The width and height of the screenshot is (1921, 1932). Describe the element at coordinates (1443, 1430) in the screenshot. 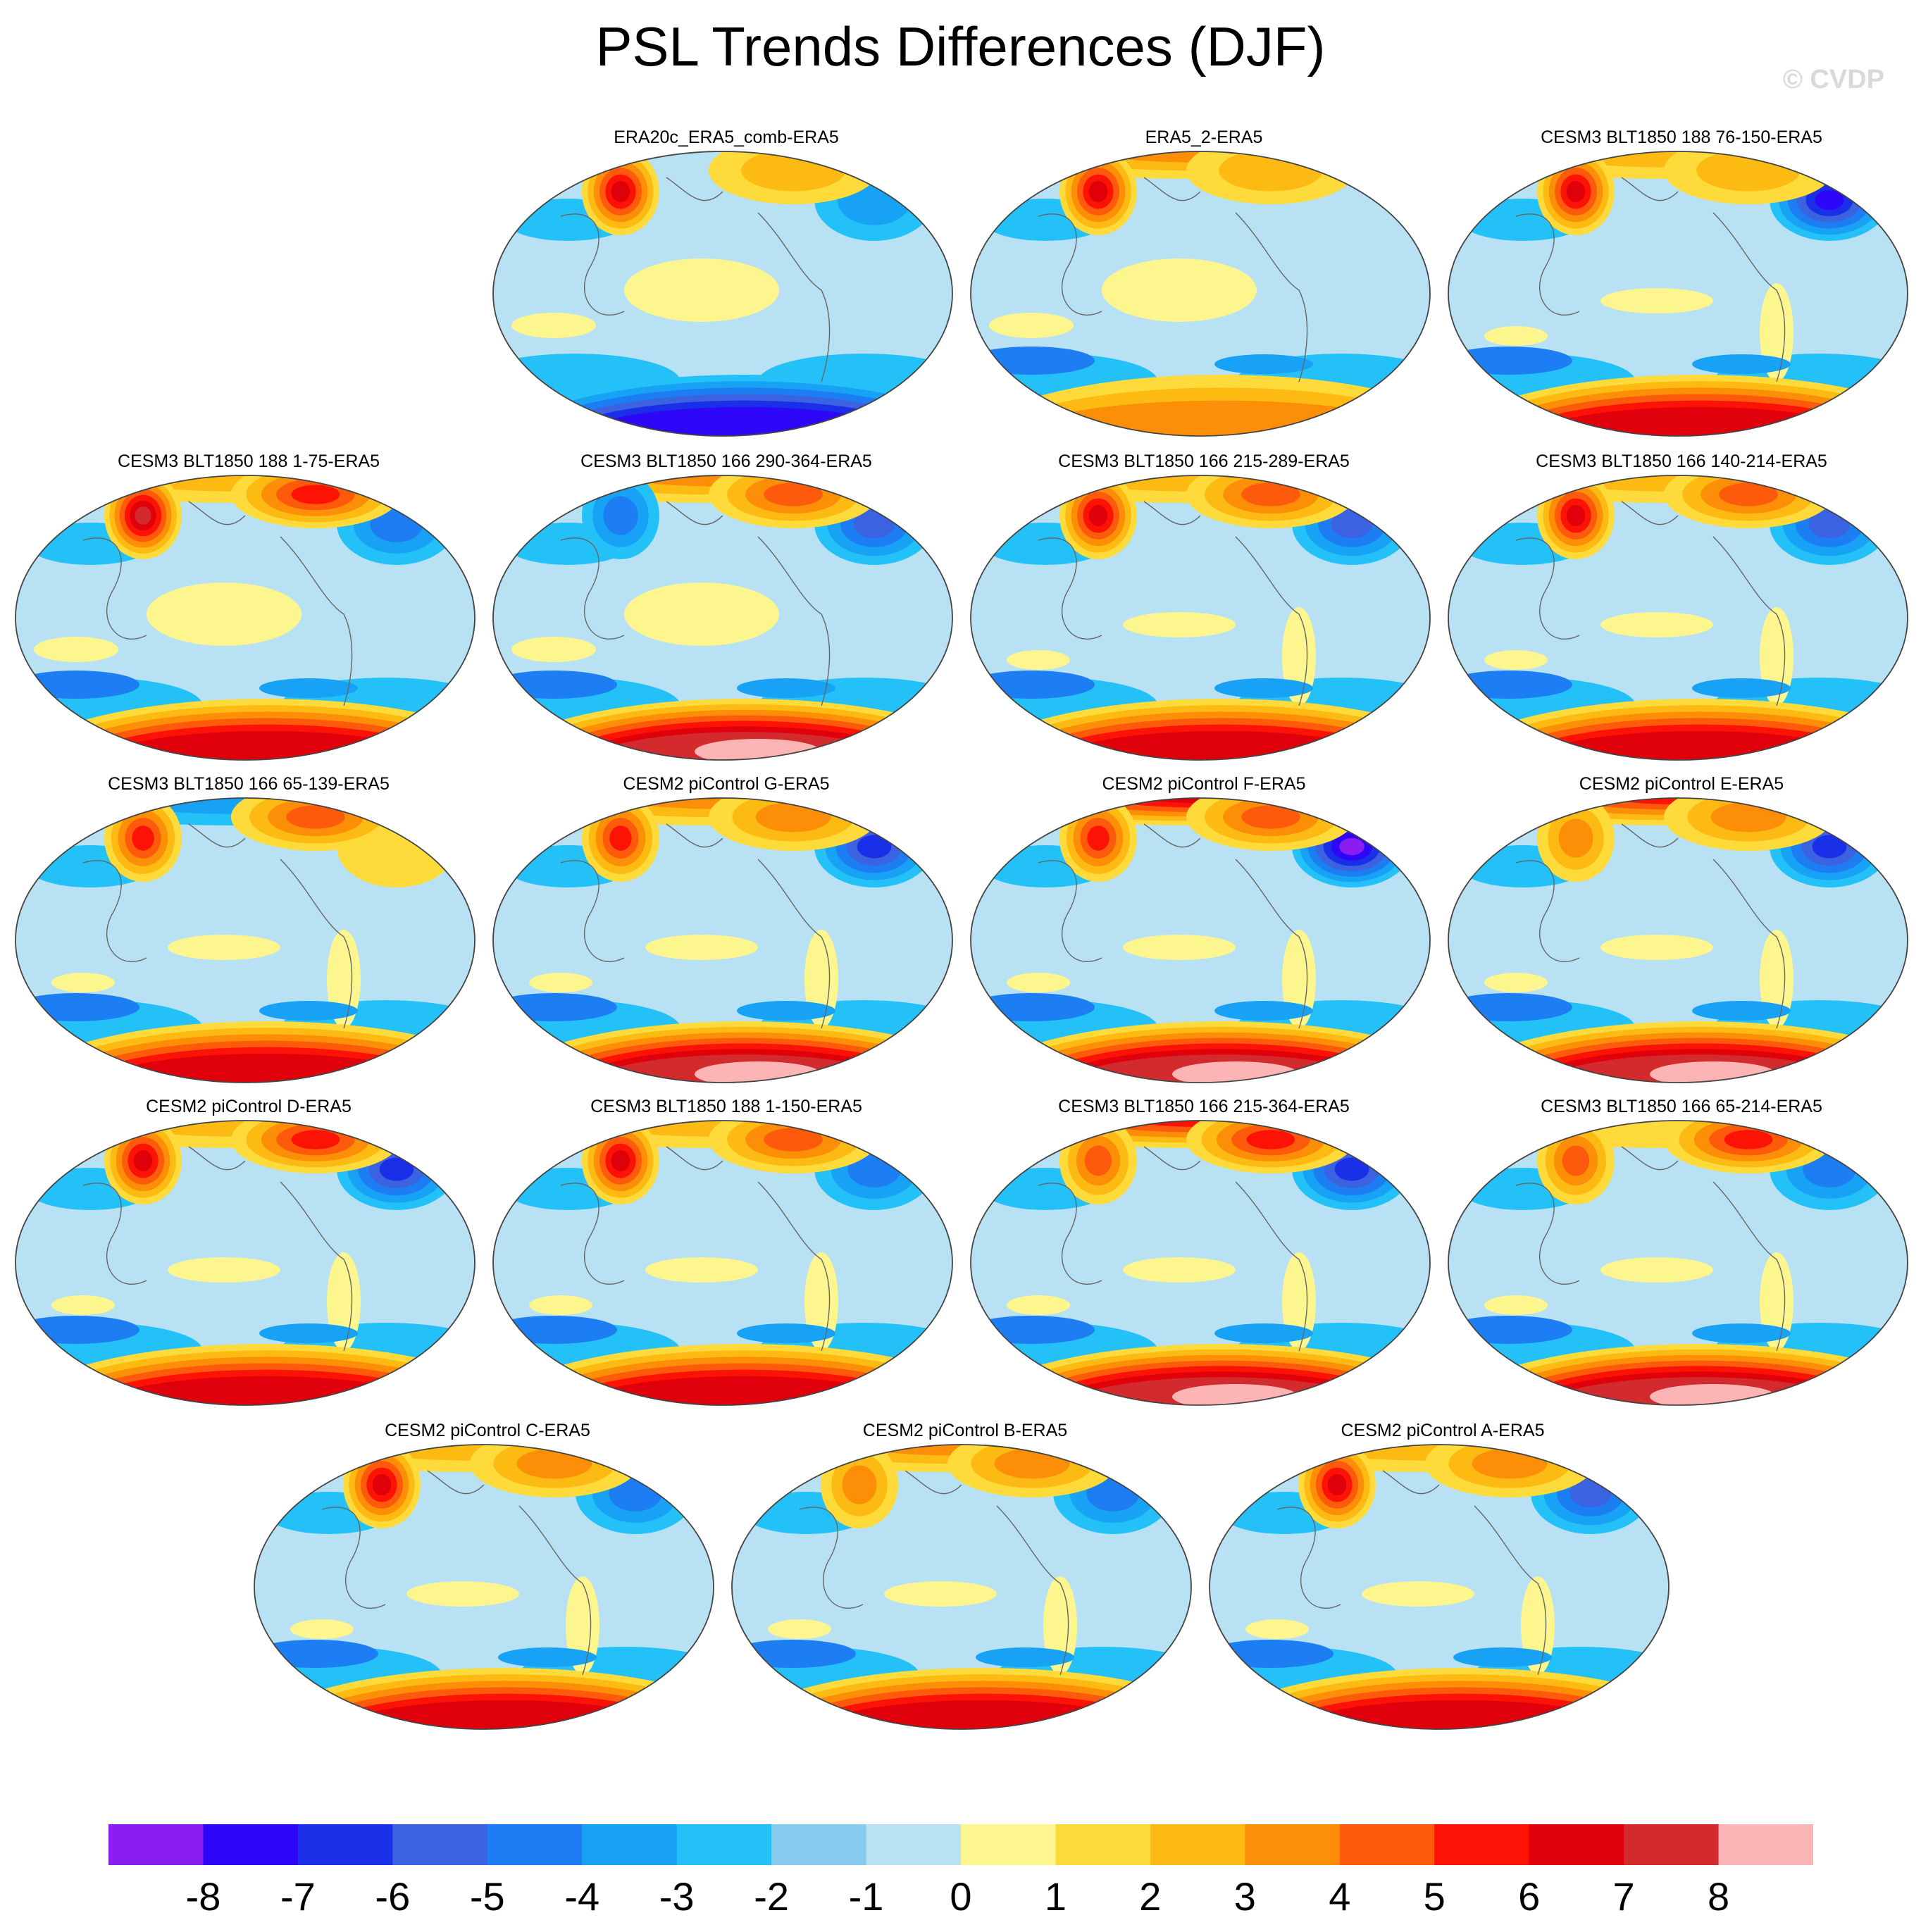

I see `panel-title: CESM2 piControl A-ERA5` at that location.